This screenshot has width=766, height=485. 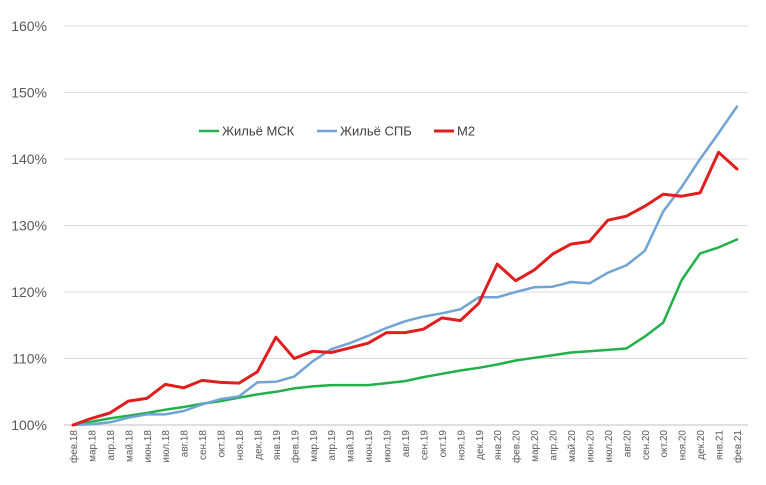 I want to click on y-tick-label: 110%, so click(x=29, y=359).